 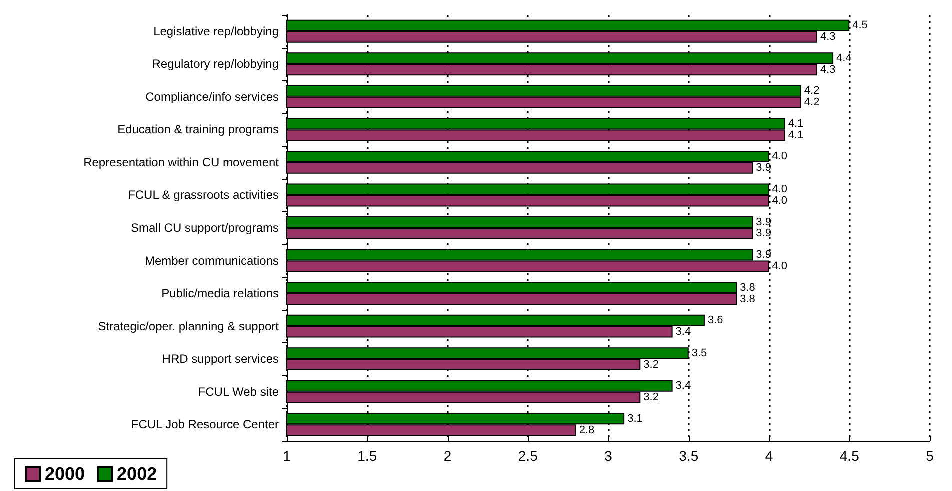 I want to click on legend-label: 2002, so click(x=137, y=474).